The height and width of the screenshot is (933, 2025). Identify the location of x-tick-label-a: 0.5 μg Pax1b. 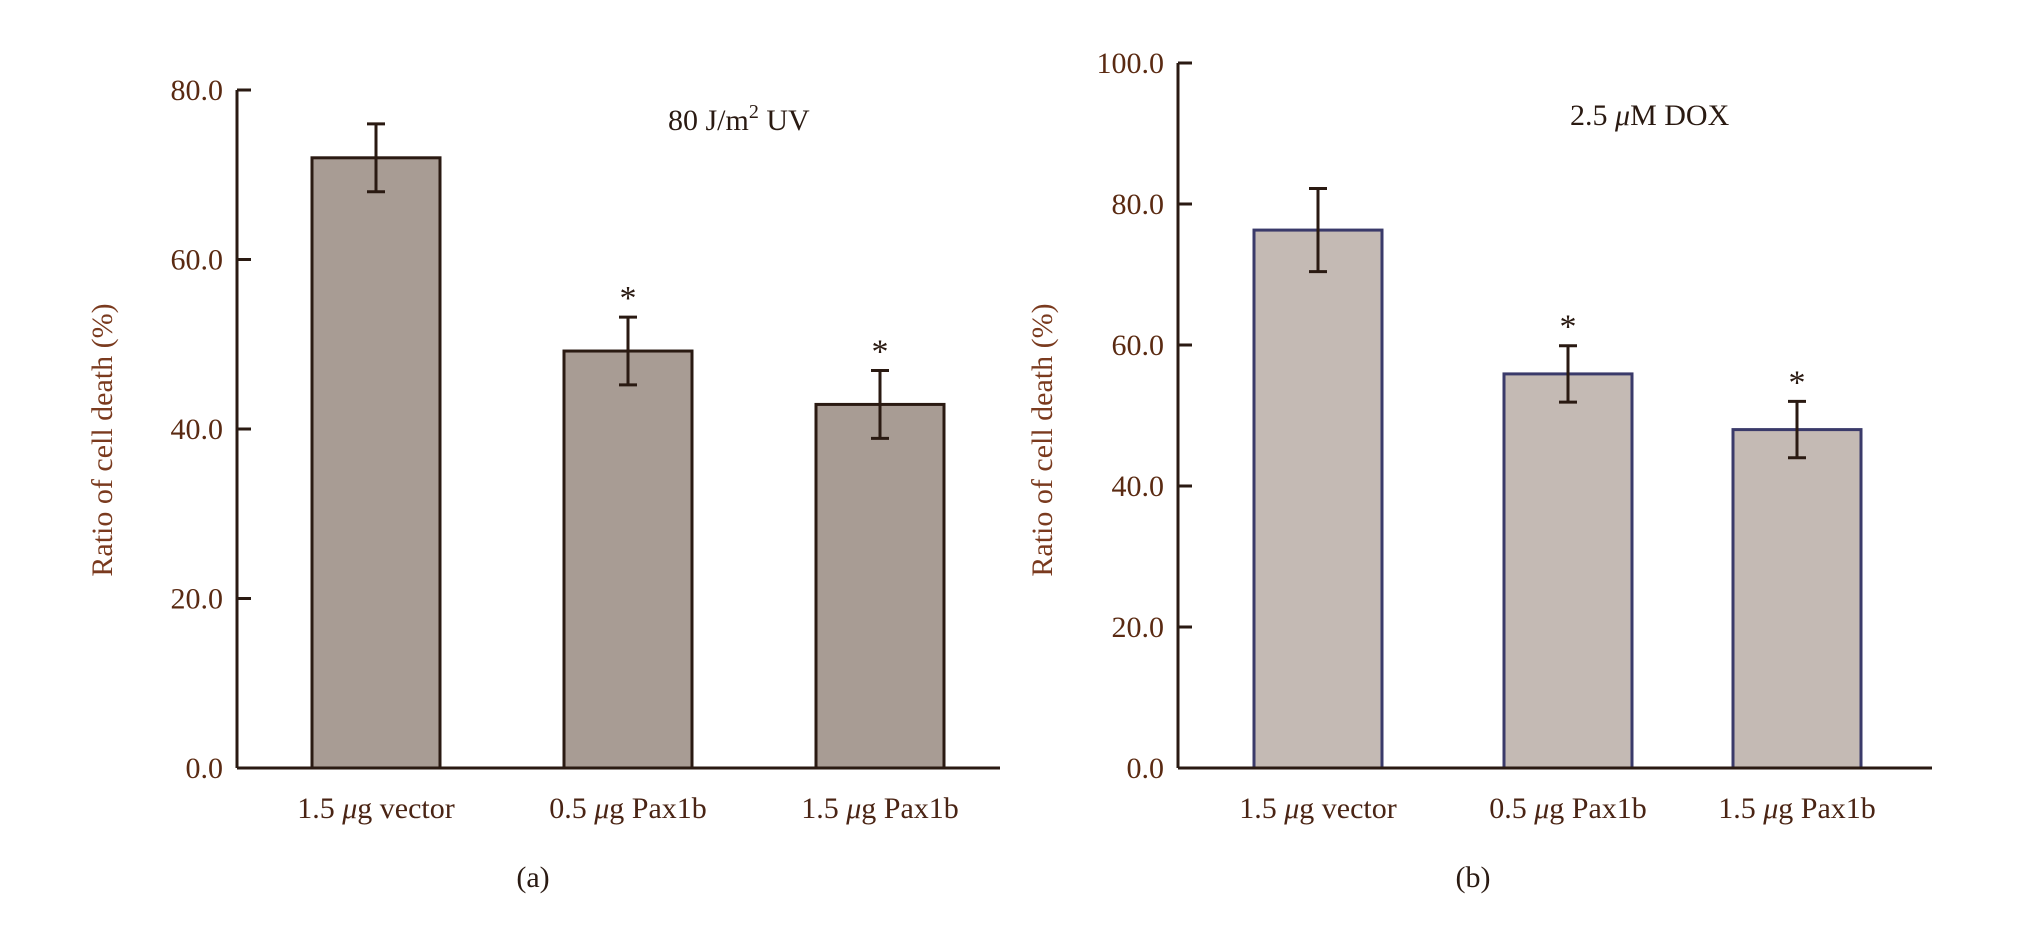
(628, 808).